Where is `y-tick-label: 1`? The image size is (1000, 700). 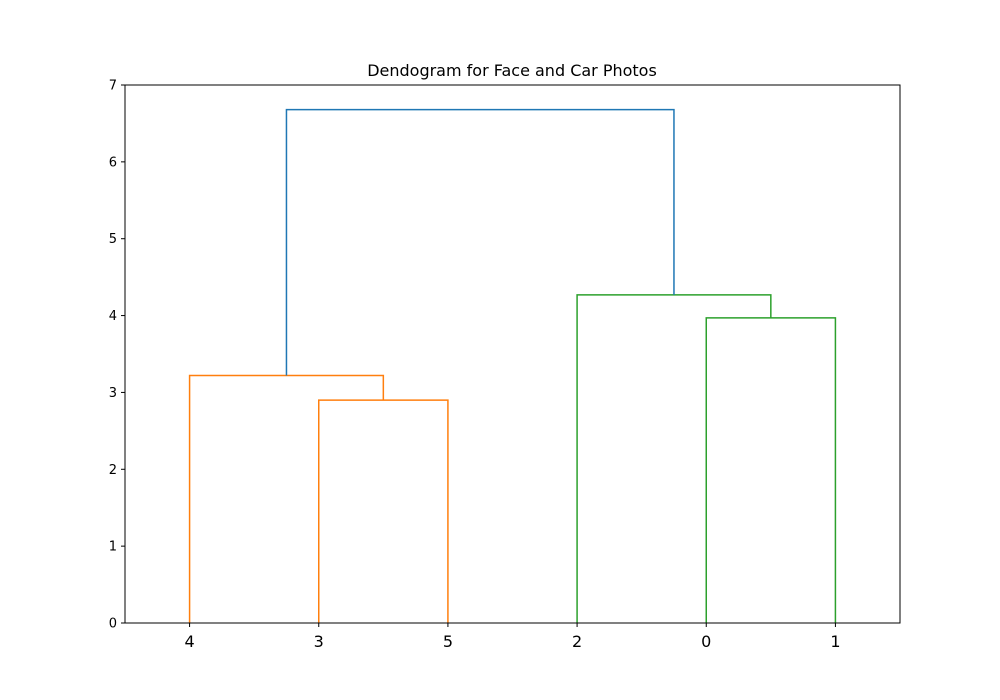
y-tick-label: 1 is located at coordinates (113, 547).